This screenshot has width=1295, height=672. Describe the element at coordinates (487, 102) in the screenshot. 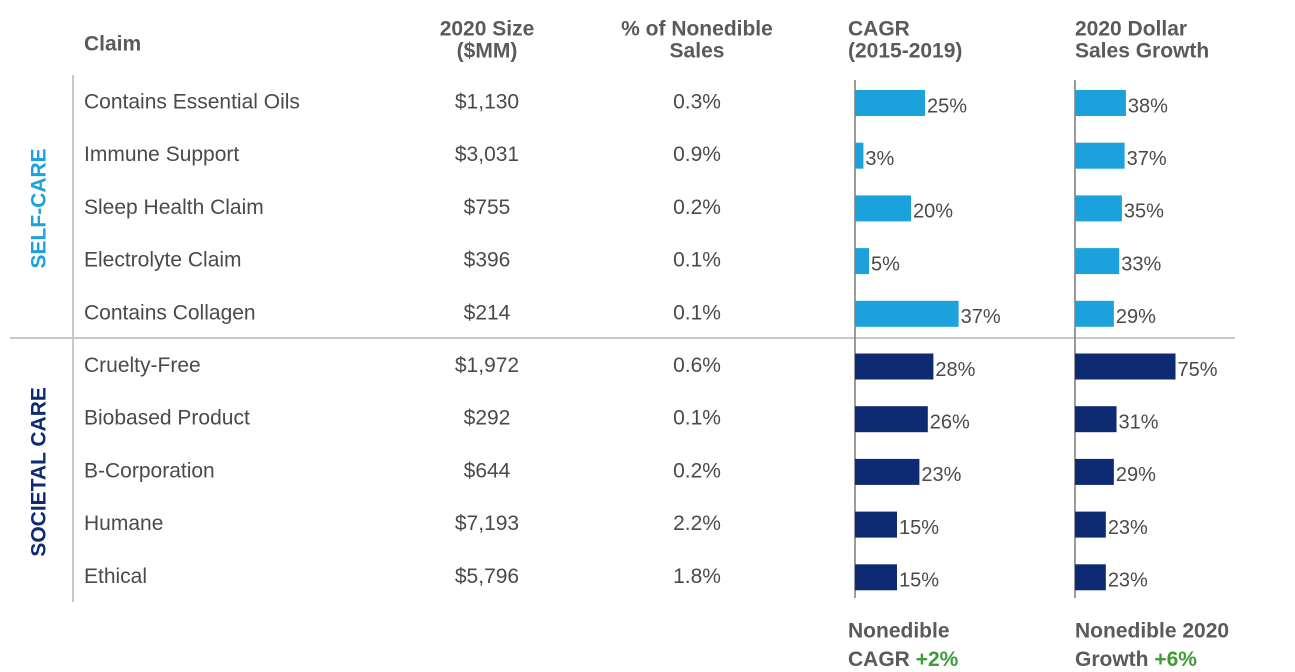

I see `size: $1,130` at that location.